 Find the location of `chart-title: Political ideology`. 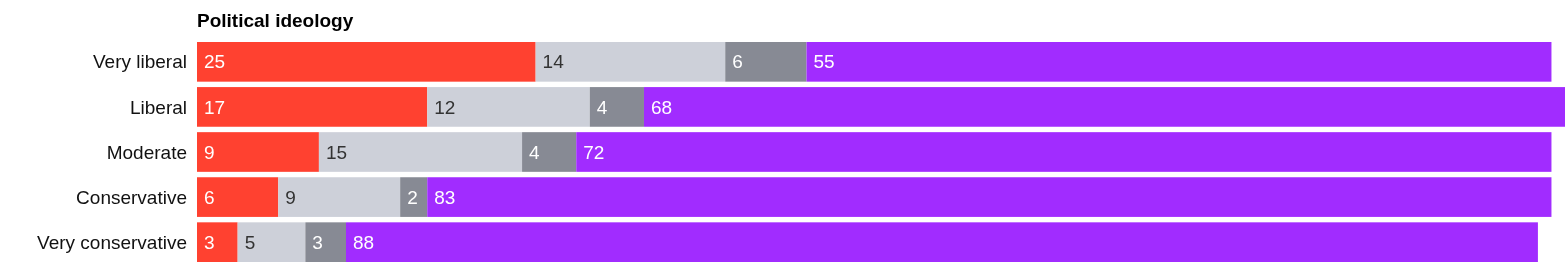

chart-title: Political ideology is located at coordinates (275, 20).